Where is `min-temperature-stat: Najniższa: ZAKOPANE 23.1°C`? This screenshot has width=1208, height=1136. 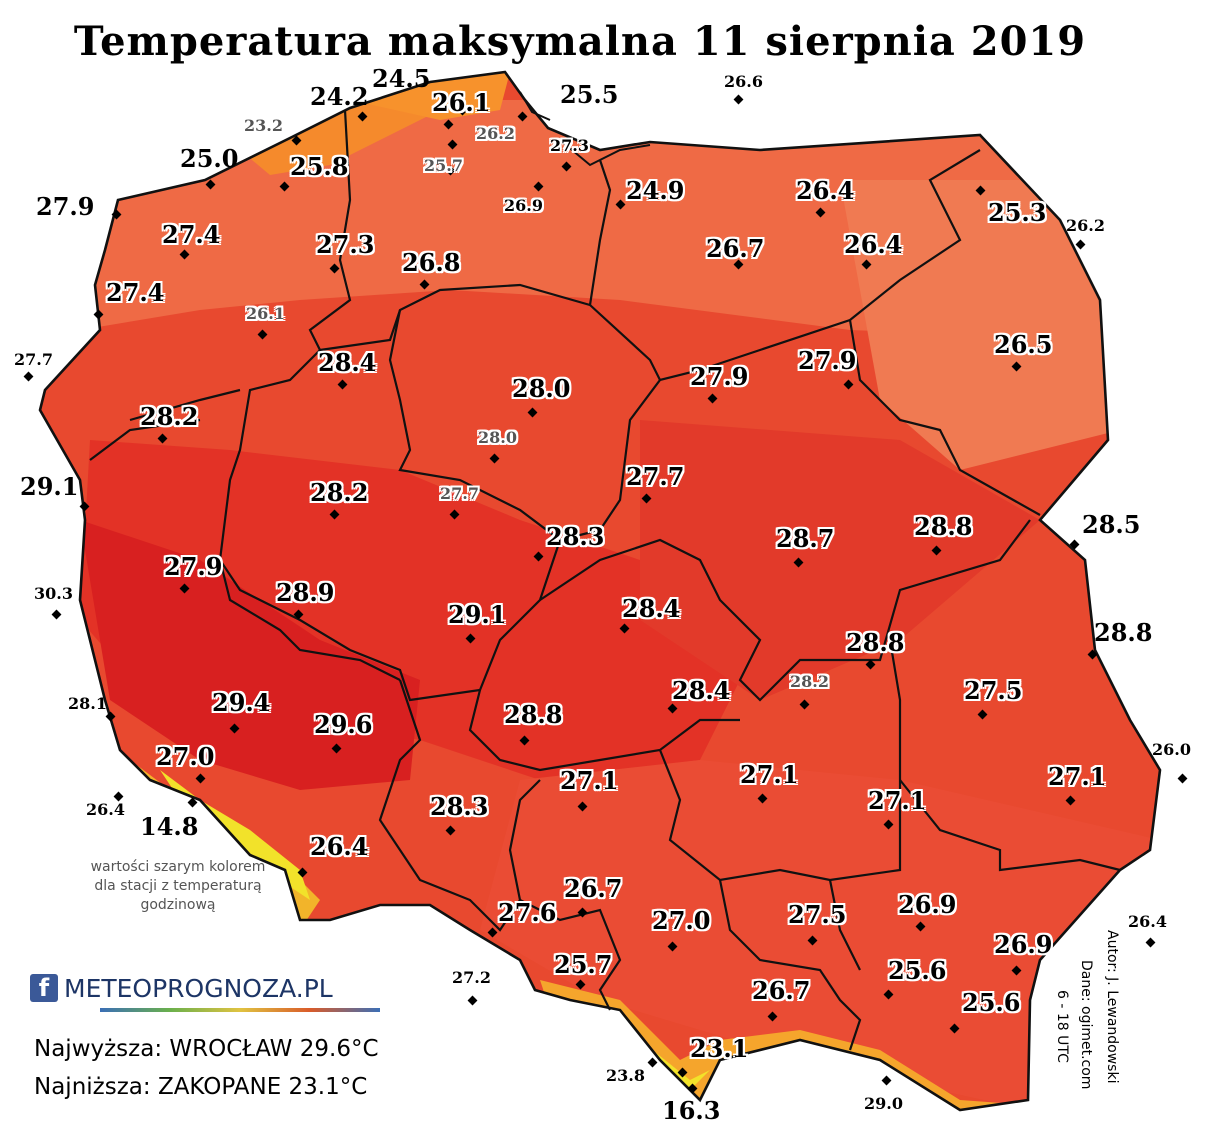 min-temperature-stat: Najniższa: ZAKOPANE 23.1°C is located at coordinates (201, 1087).